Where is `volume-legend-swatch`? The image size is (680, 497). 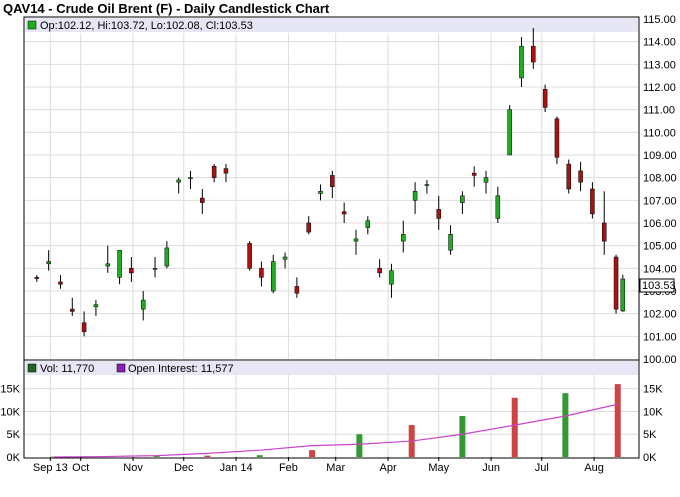
volume-legend-swatch is located at coordinates (32, 368).